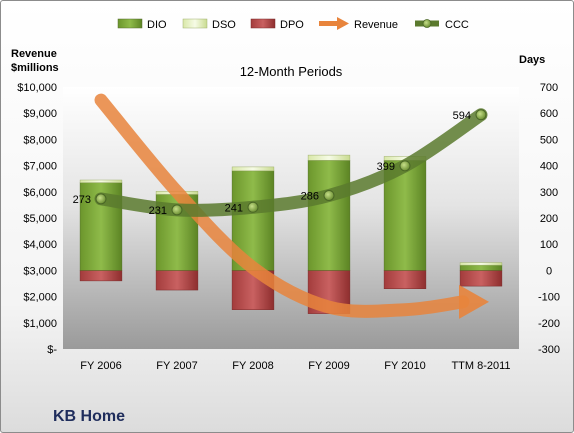 The image size is (574, 433). What do you see at coordinates (40, 271) in the screenshot?
I see `left-tick-label: $3,000` at bounding box center [40, 271].